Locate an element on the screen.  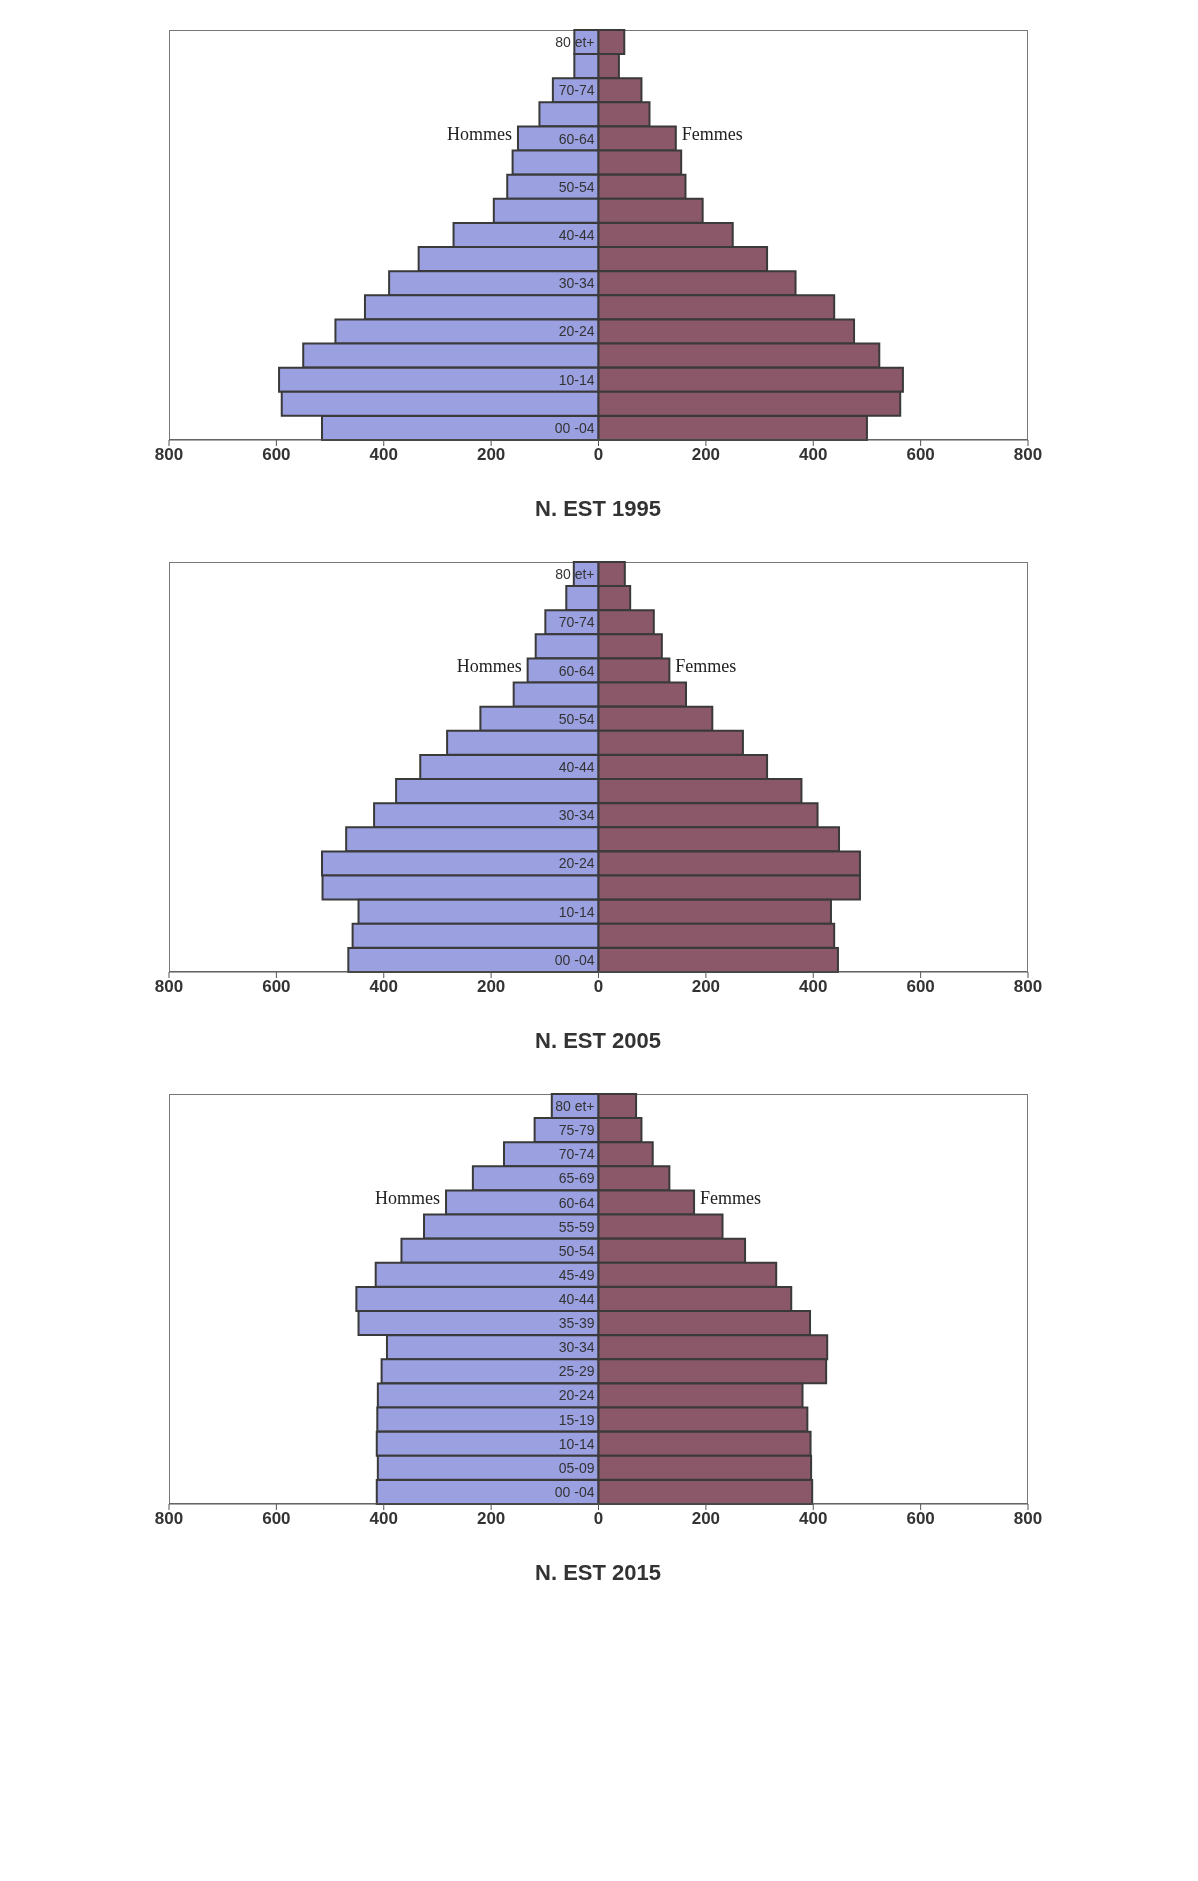
y-tick-label: 55-59 is located at coordinates (576, 1226).